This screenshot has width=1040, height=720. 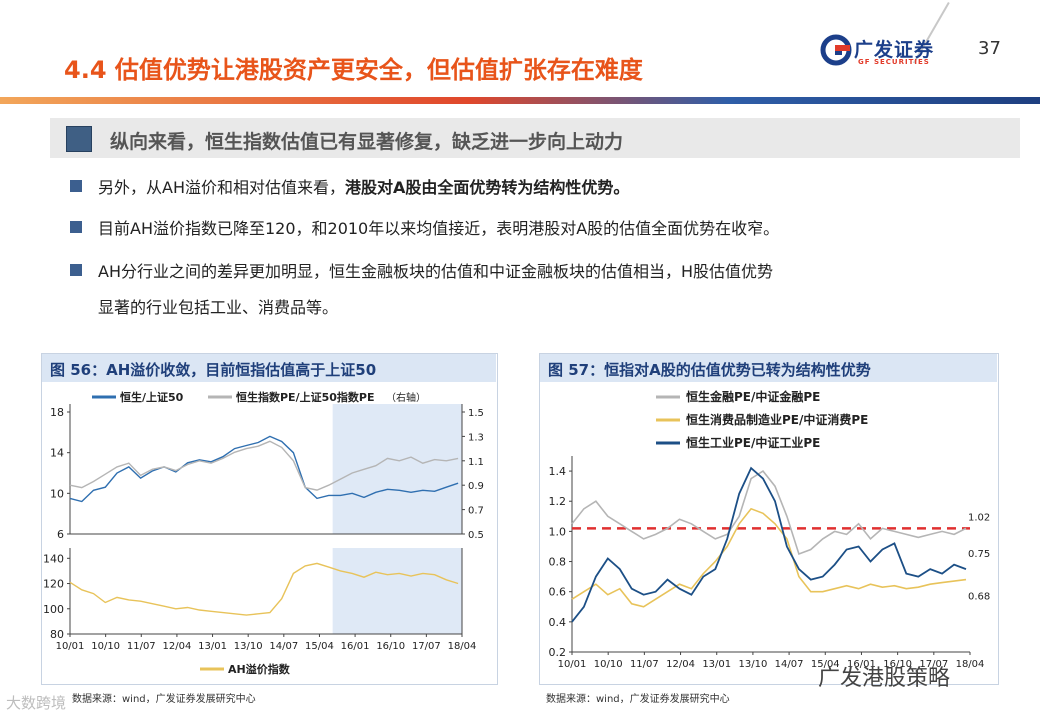 I want to click on series-line-financials, so click(x=769, y=513).